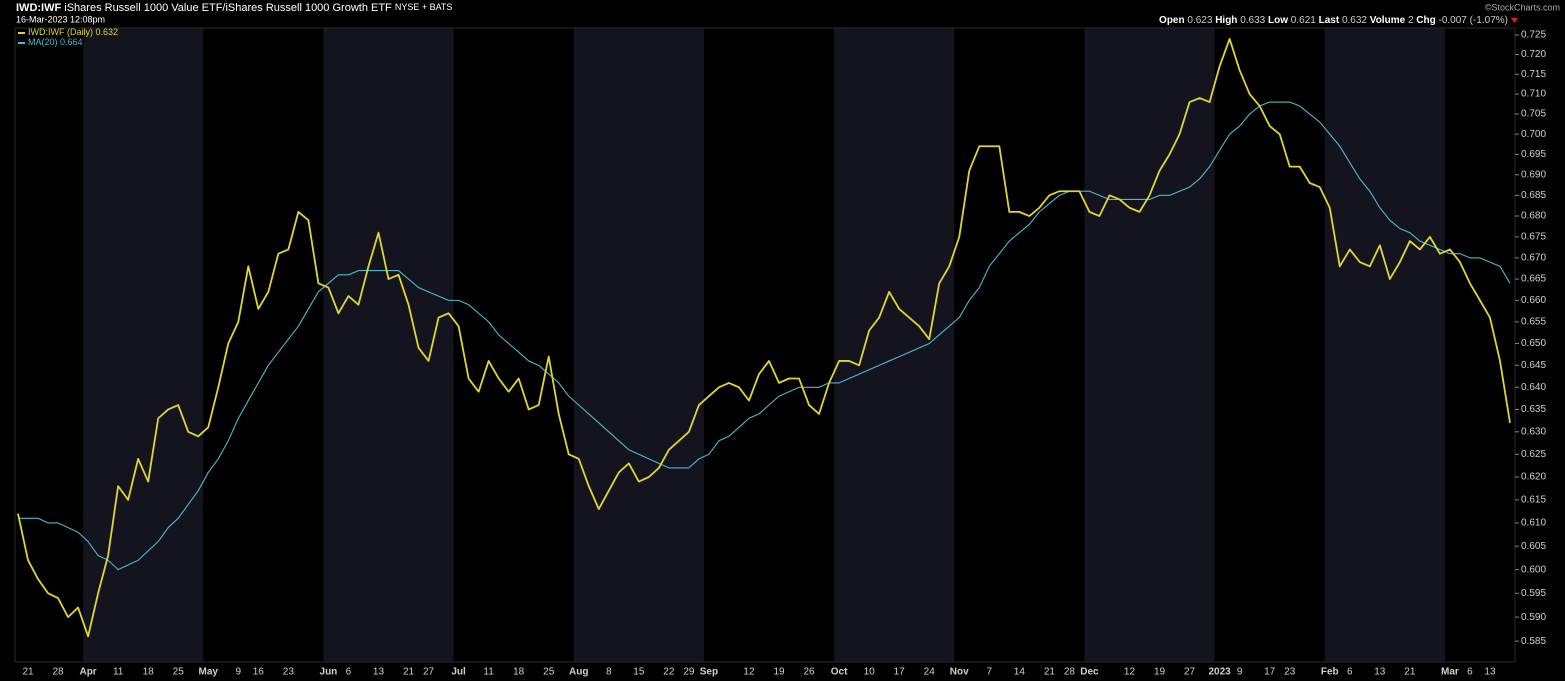  What do you see at coordinates (1533, 321) in the screenshot?
I see `y-tick-label: 0.655` at bounding box center [1533, 321].